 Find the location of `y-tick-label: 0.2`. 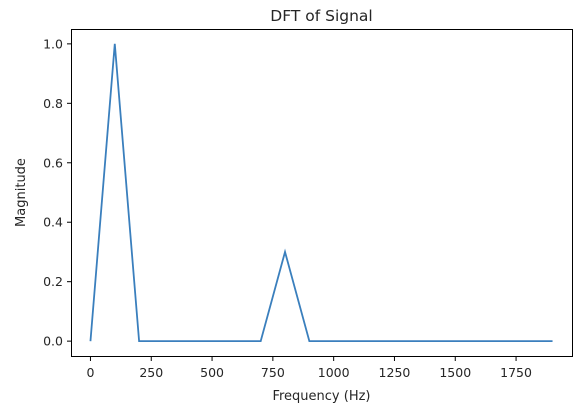

y-tick-label: 0.2 is located at coordinates (53, 281).